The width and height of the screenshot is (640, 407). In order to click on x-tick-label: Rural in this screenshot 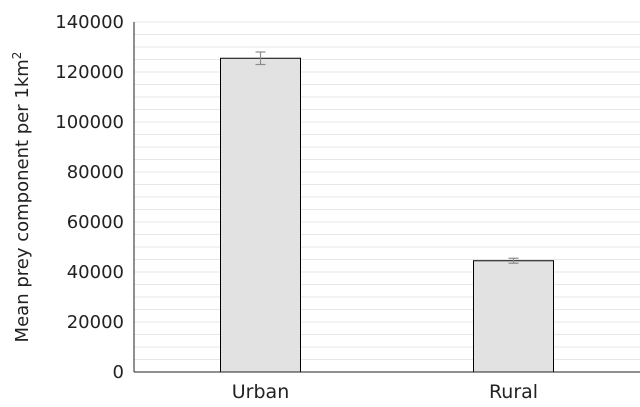, I will do `click(513, 391)`.